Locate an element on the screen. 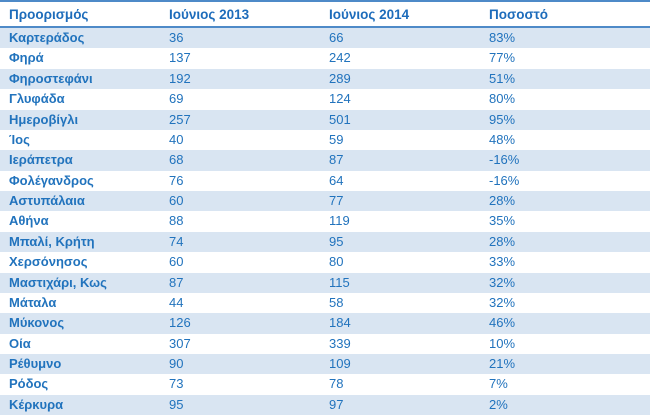 The width and height of the screenshot is (650, 415). june-2014-cell: 78 is located at coordinates (336, 384).